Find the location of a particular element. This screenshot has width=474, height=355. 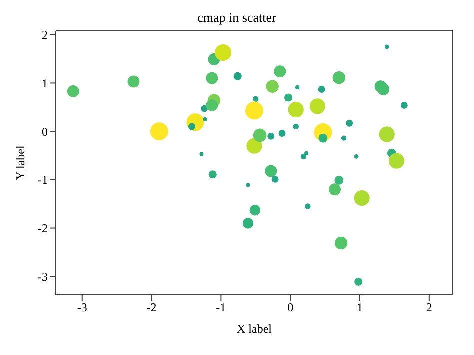

y-axis-title: Y label is located at coordinates (20, 162).